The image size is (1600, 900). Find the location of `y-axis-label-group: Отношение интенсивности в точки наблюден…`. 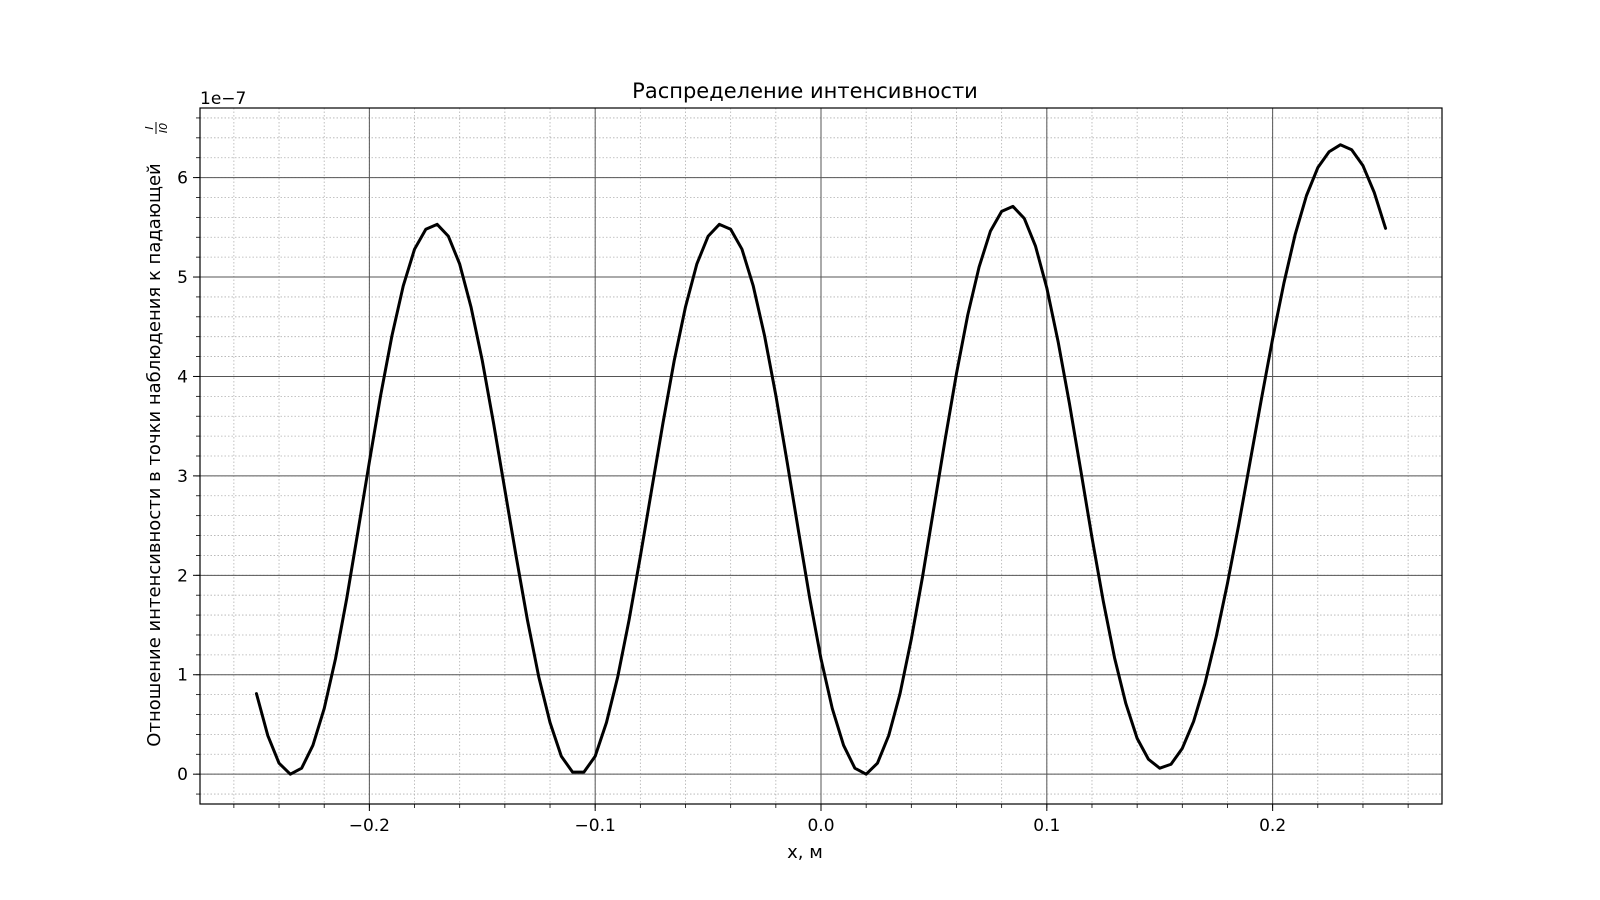

y-axis-label-group: Отношение интенсивности в точки наблюден… is located at coordinates (156, 434).